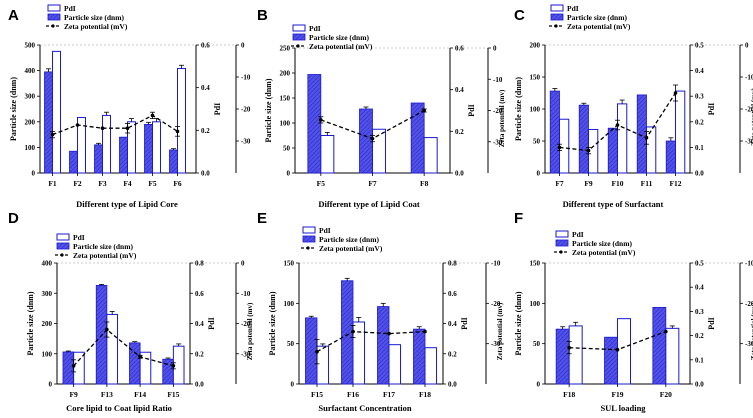 This screenshot has width=753, height=418. Describe the element at coordinates (559, 183) in the screenshot. I see `x-tick-label: F7` at that location.